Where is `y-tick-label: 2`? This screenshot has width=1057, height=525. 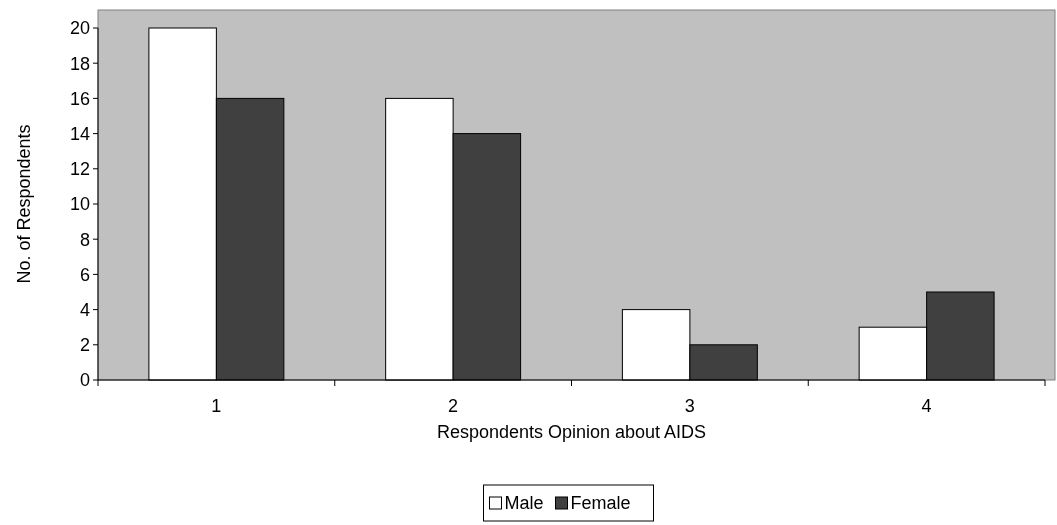 y-tick-label: 2 is located at coordinates (84, 345).